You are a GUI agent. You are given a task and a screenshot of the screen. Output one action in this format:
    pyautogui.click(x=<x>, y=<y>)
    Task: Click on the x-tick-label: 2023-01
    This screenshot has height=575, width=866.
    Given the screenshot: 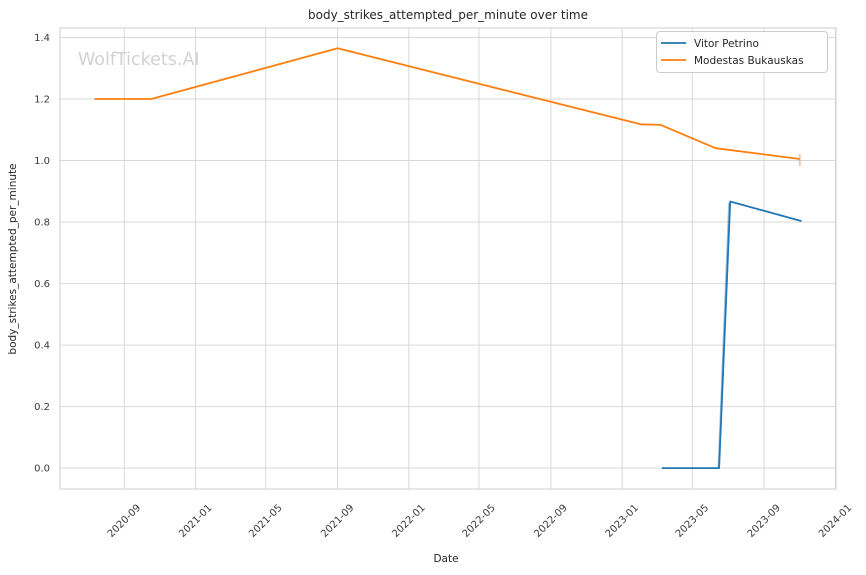 What is the action you would take?
    pyautogui.click(x=622, y=521)
    